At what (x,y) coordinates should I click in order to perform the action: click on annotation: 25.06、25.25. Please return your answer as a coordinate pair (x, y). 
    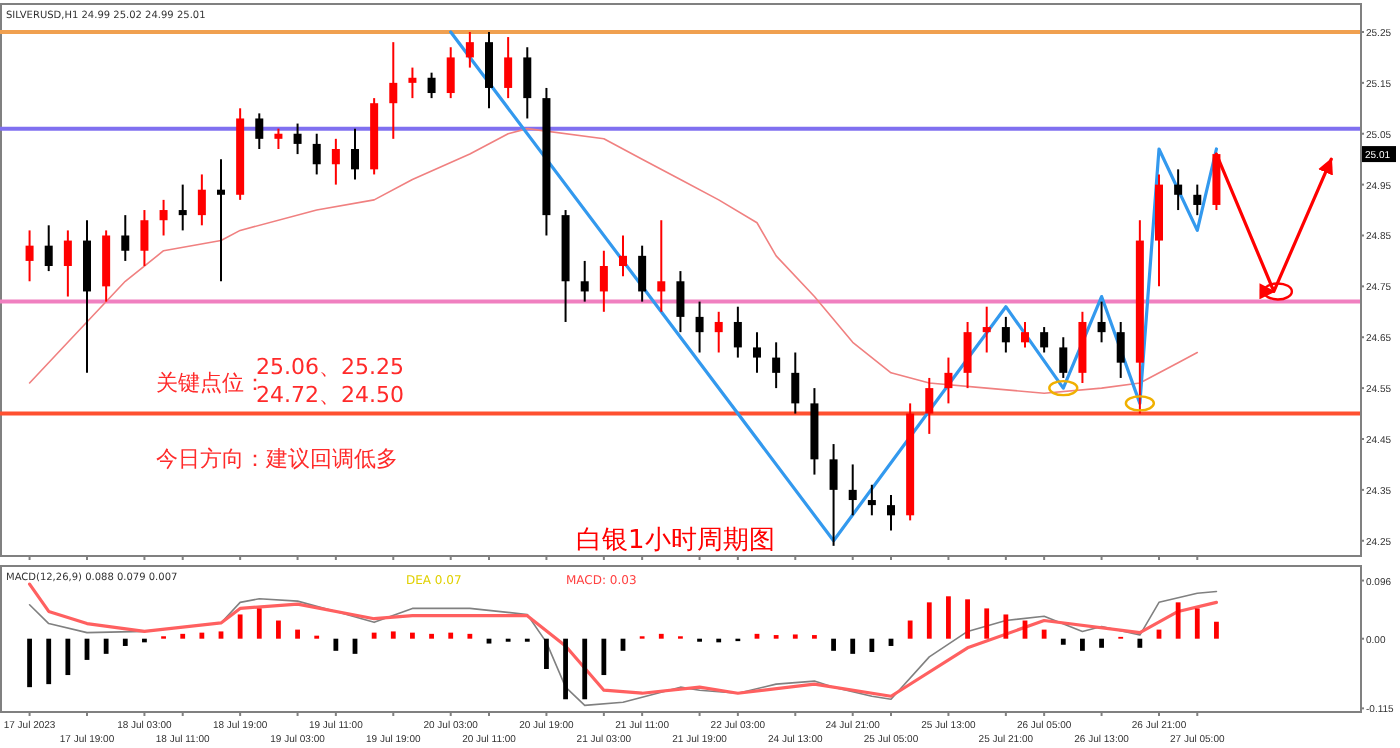
    Looking at the image, I should click on (330, 367).